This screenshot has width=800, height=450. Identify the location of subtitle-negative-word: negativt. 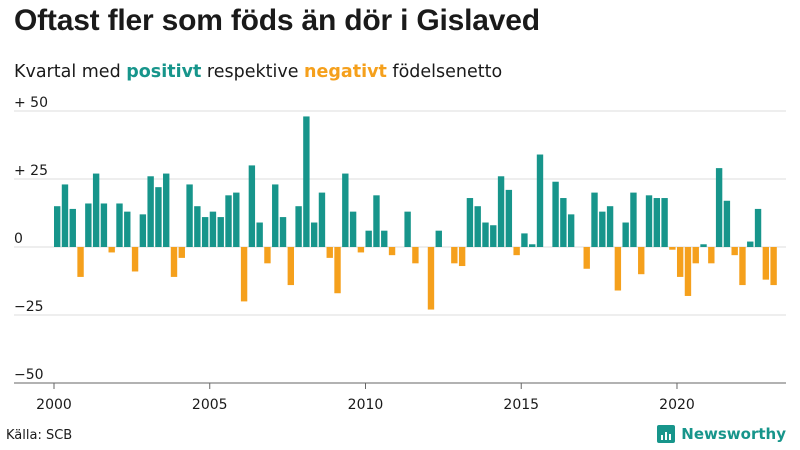
(345, 72).